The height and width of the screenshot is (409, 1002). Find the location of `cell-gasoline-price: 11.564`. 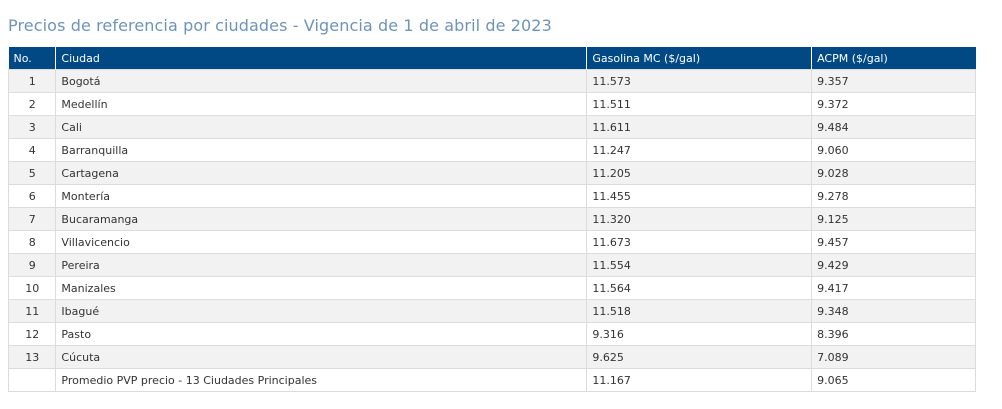

cell-gasoline-price: 11.564 is located at coordinates (699, 288).